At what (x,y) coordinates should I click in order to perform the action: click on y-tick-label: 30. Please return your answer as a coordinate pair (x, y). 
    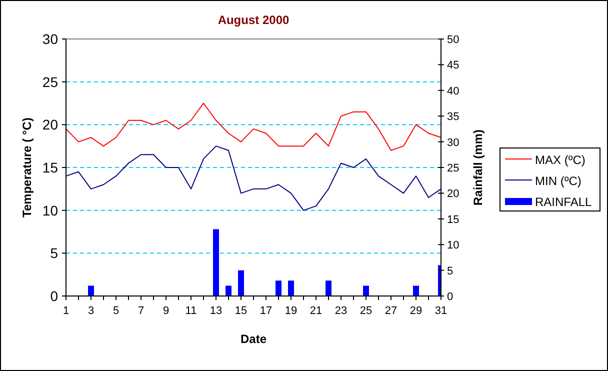
    Looking at the image, I should click on (50, 39).